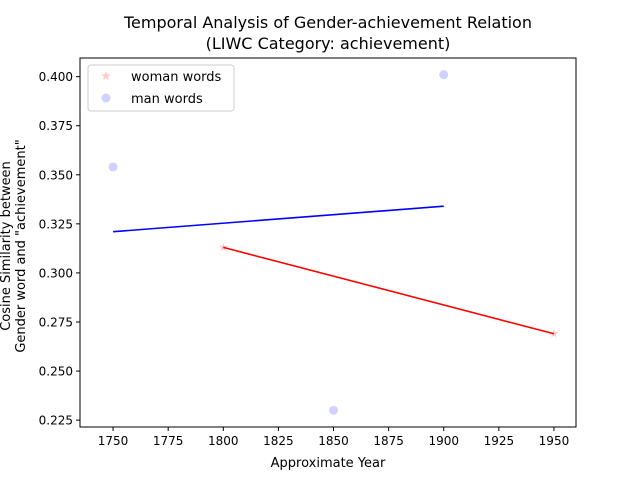 Image resolution: width=640 pixels, height=480 pixels. I want to click on y-tick-label: 0.225, so click(56, 421).